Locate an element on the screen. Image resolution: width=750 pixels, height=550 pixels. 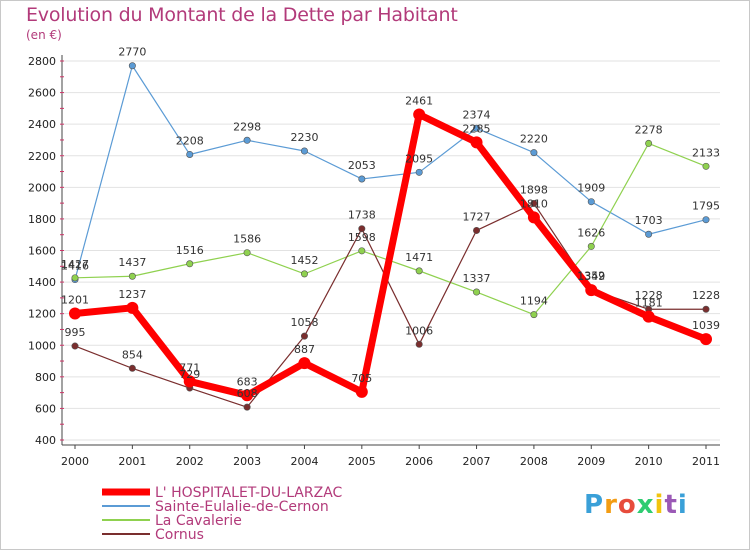
series-0-label-2010: 1181 is located at coordinates (649, 303).